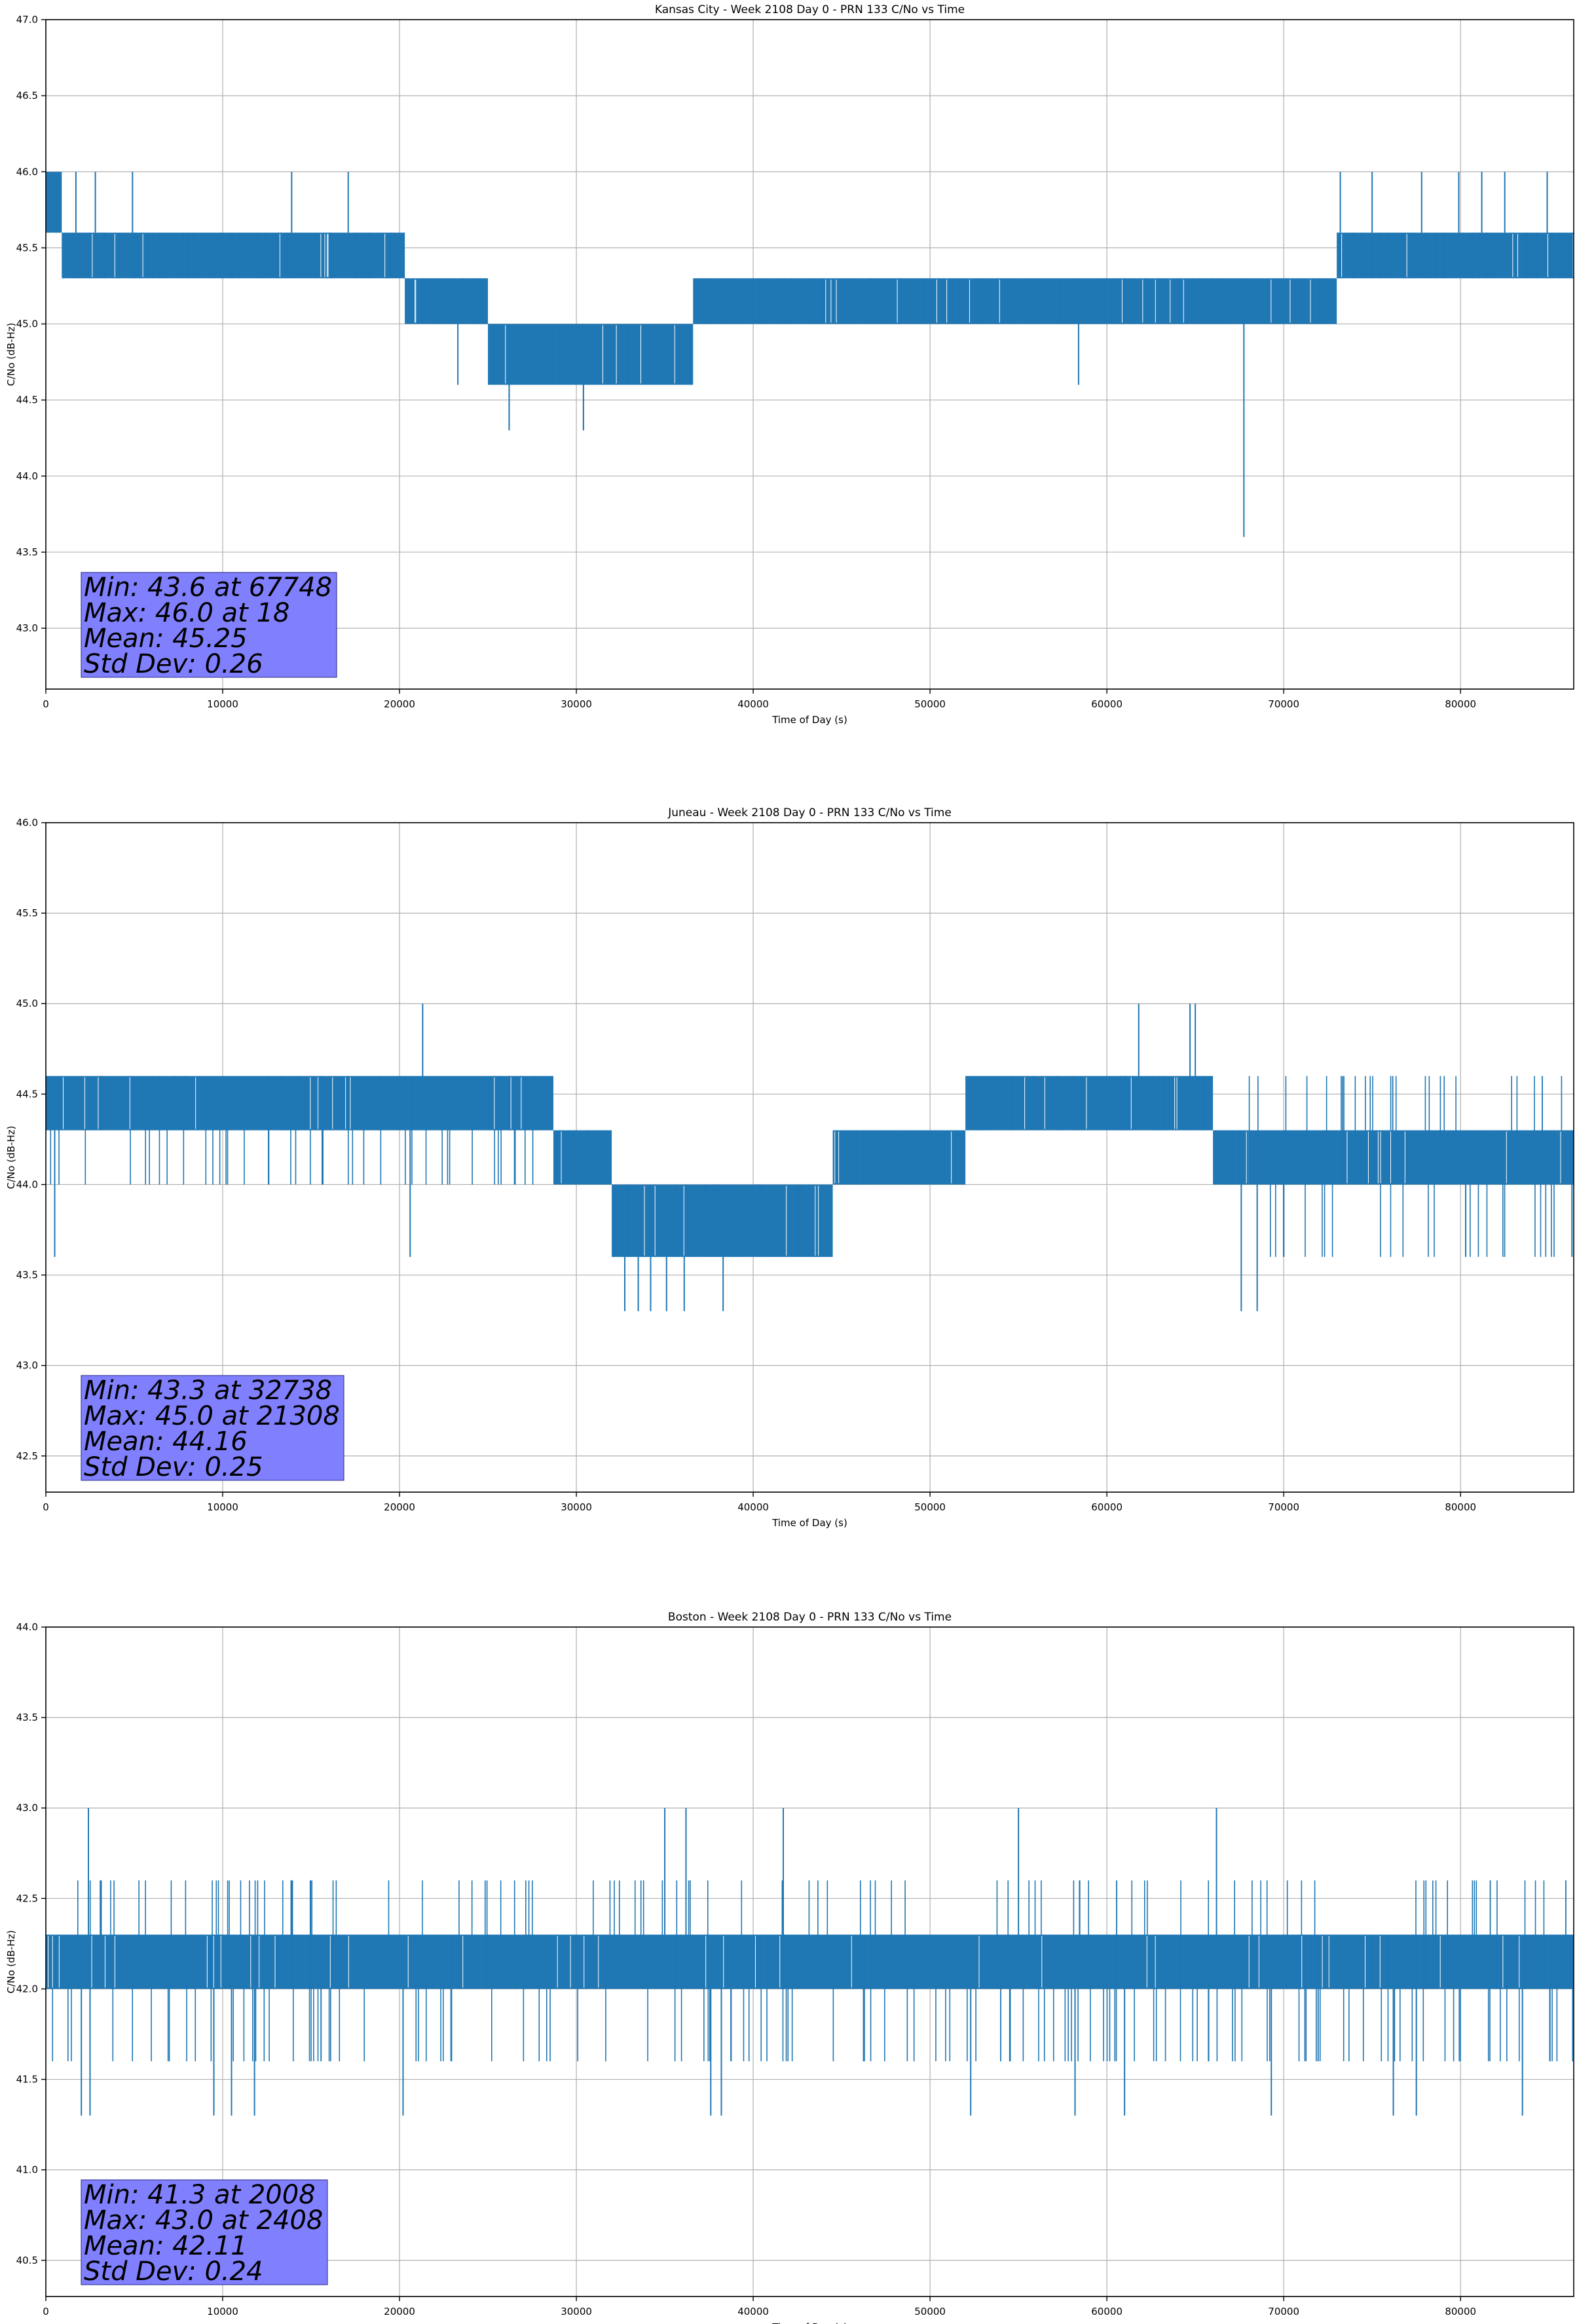 This screenshot has height=2324, width=1577. I want to click on stats-line: Max: 45.0 at 21308, so click(212, 1416).